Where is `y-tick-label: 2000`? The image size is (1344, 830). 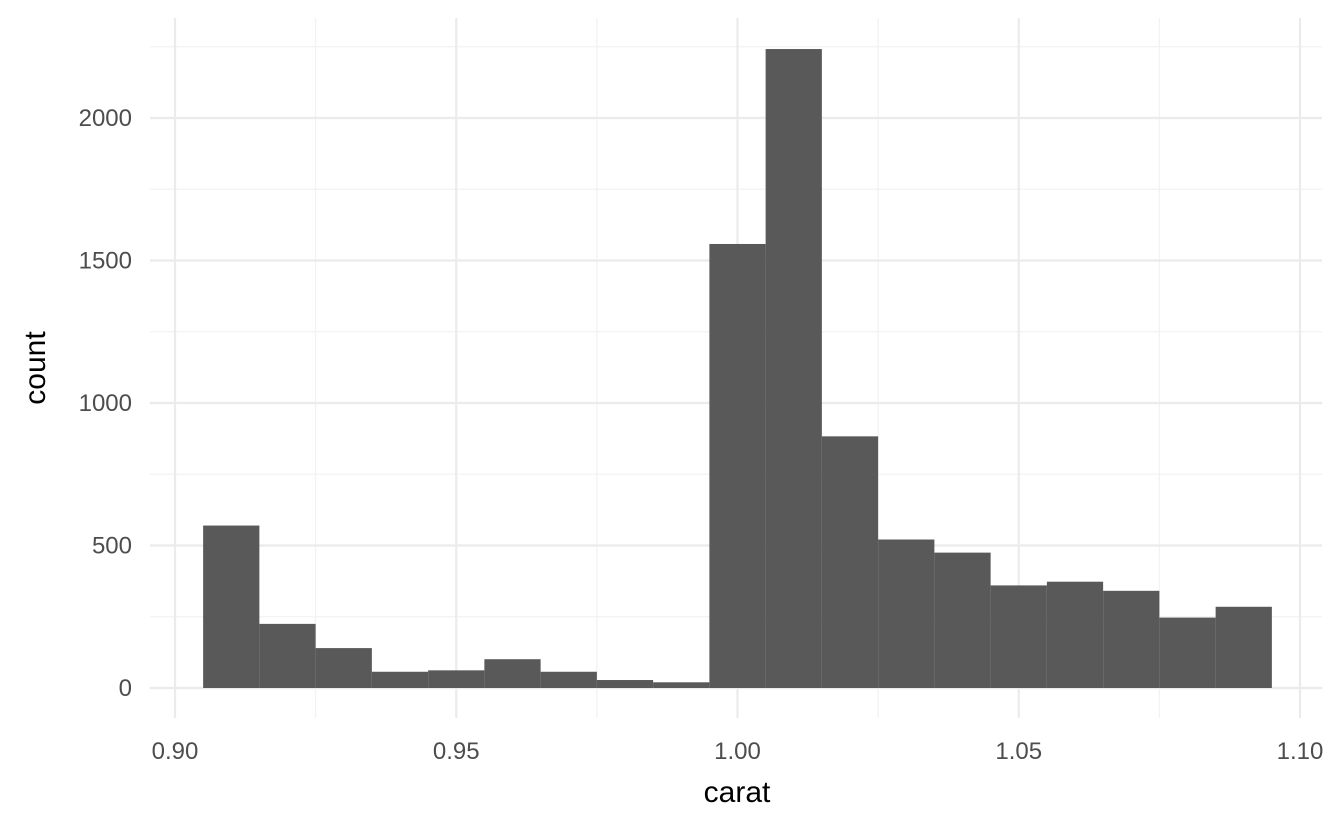
y-tick-label: 2000 is located at coordinates (105, 118).